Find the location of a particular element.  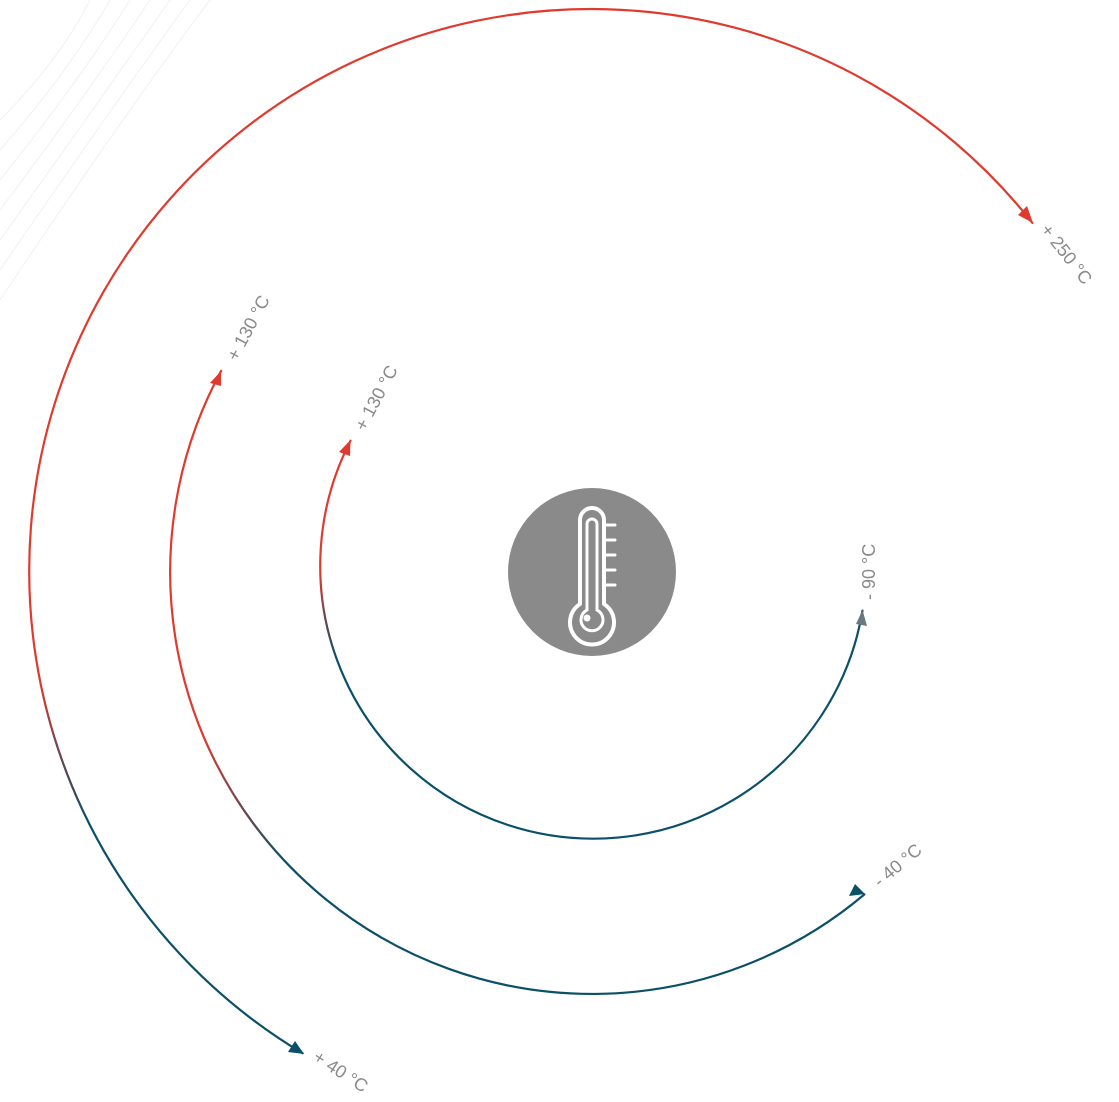

range-outer-end-arrow is located at coordinates (1025, 214).